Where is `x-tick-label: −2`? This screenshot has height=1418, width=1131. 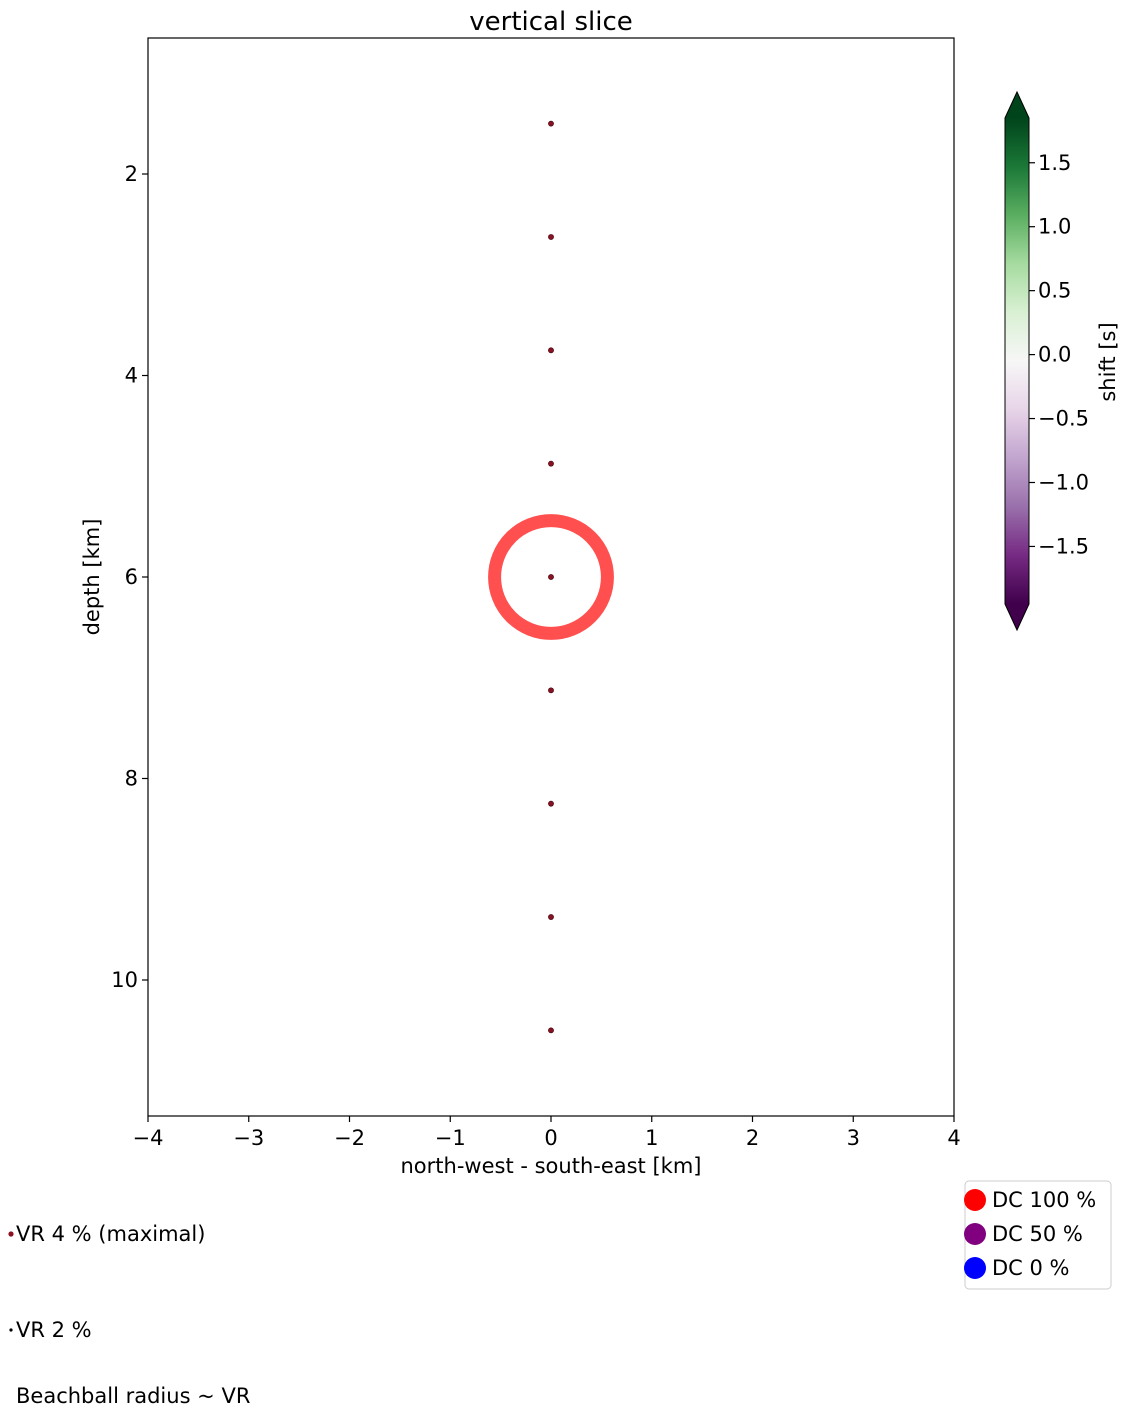
x-tick-label: −2 is located at coordinates (349, 1138).